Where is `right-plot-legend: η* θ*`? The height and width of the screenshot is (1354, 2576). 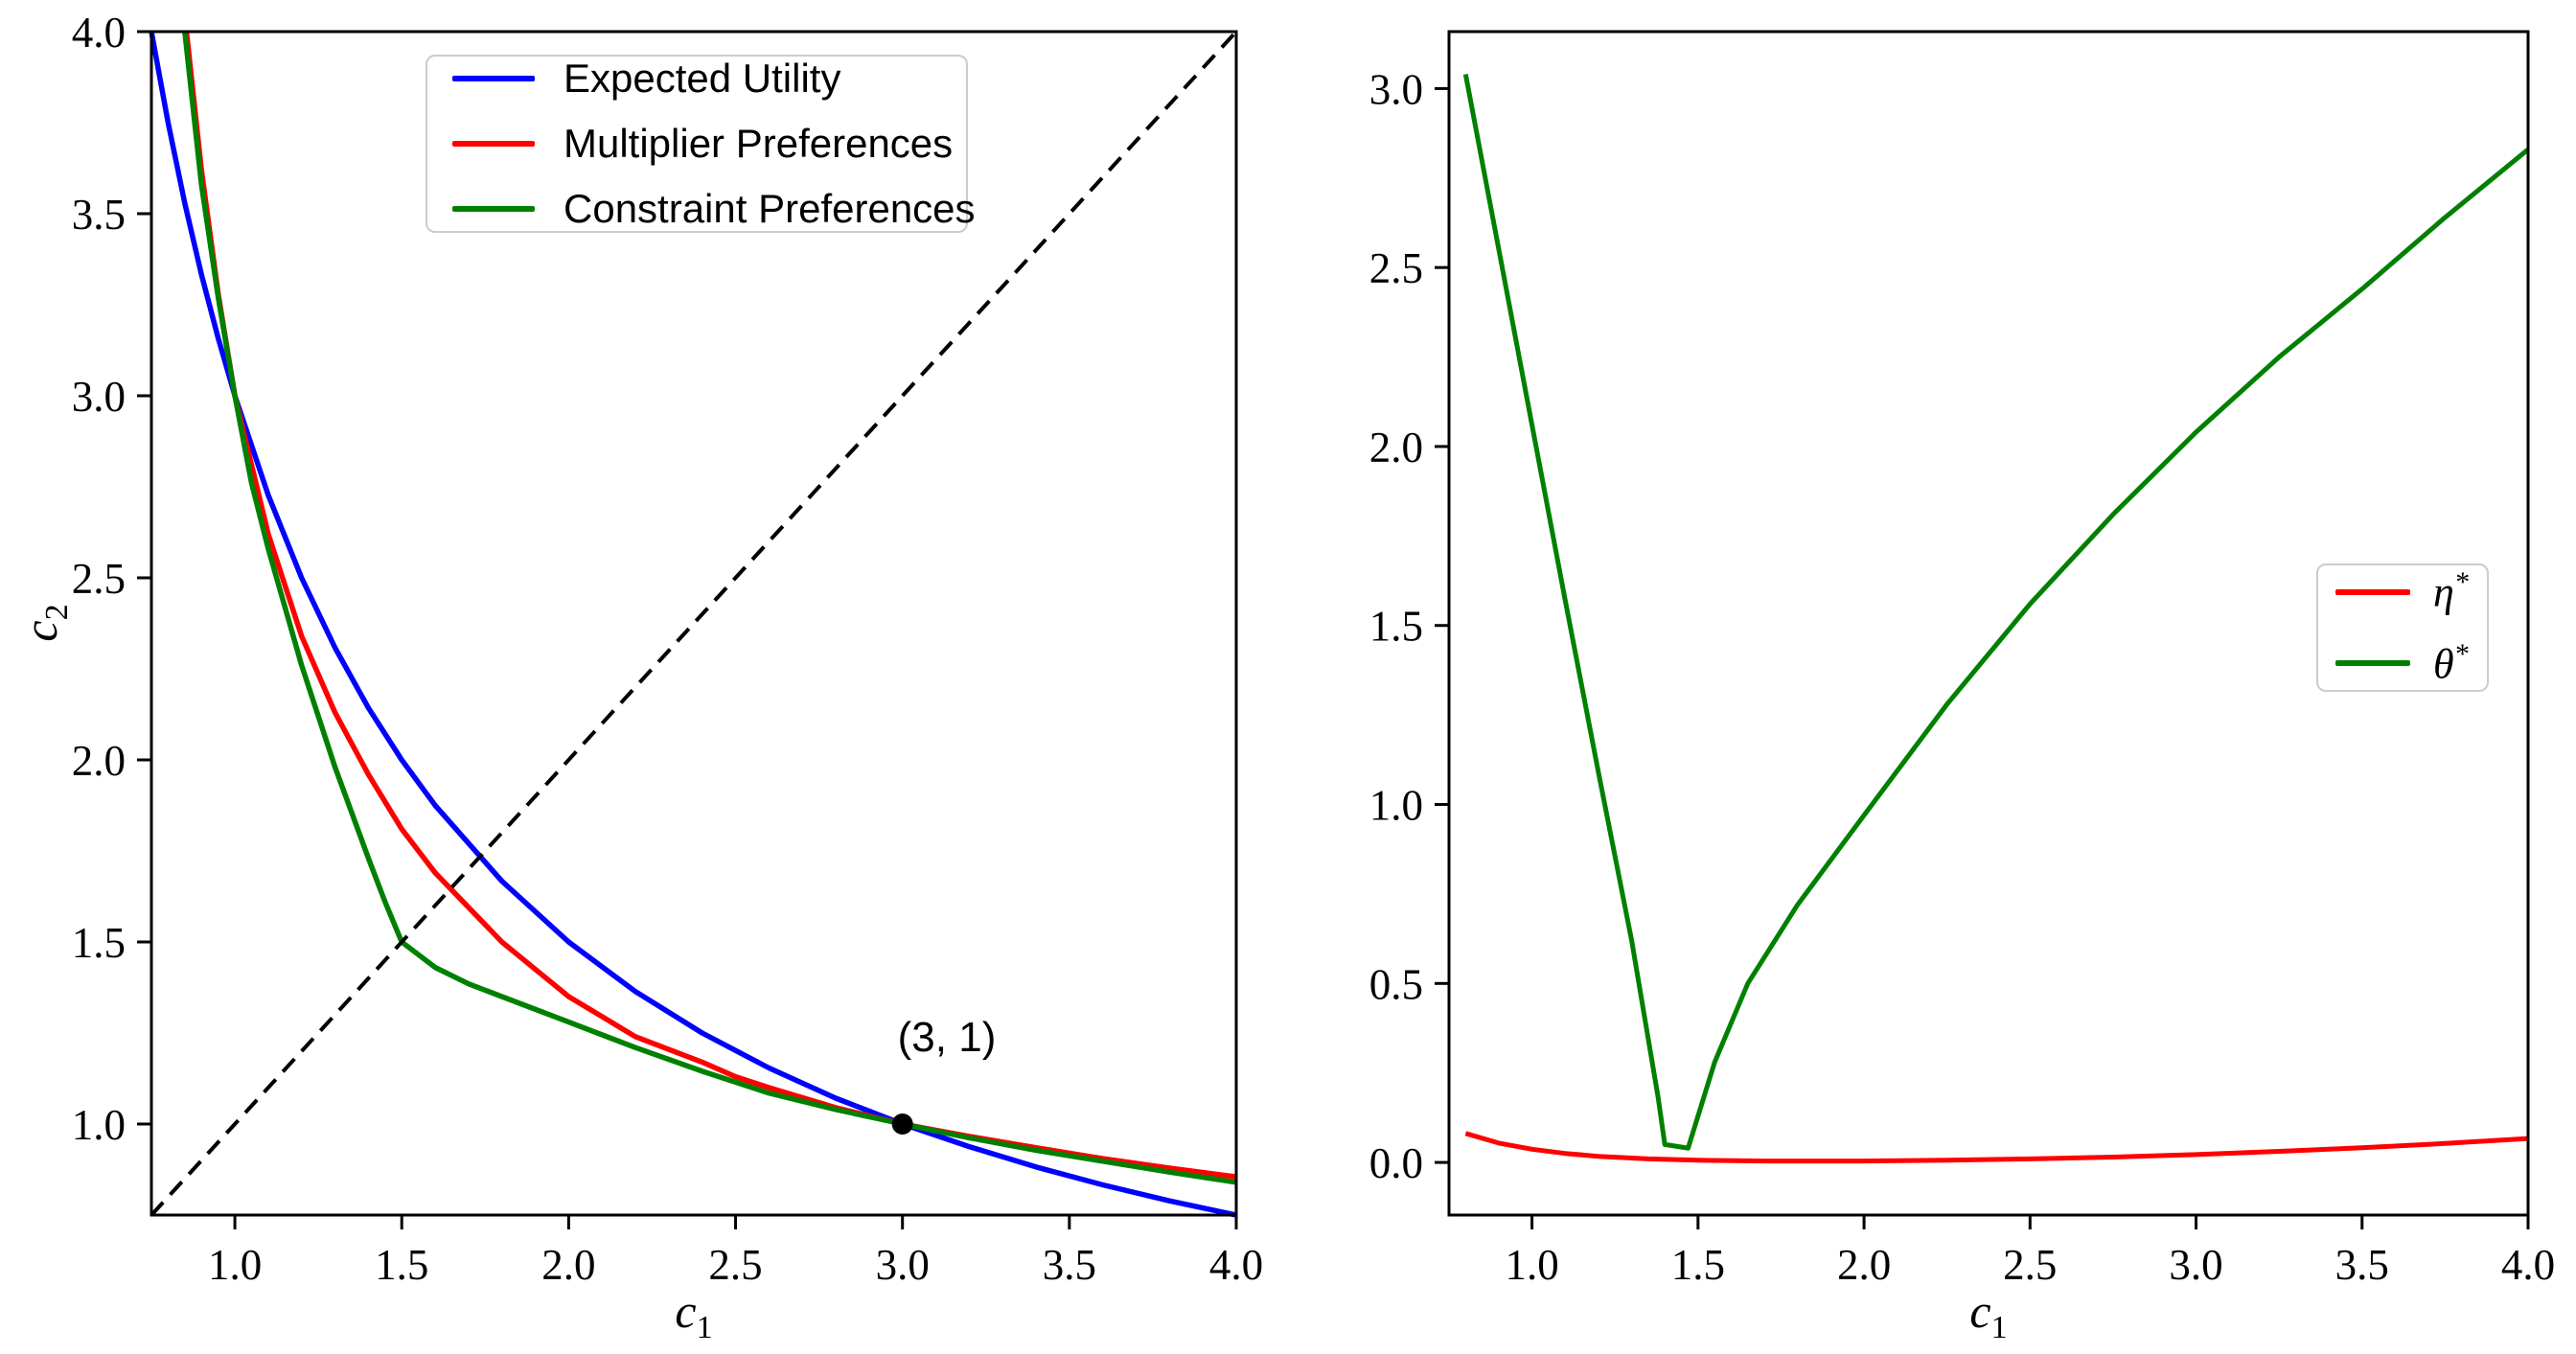 right-plot-legend: η* θ* is located at coordinates (2402, 627).